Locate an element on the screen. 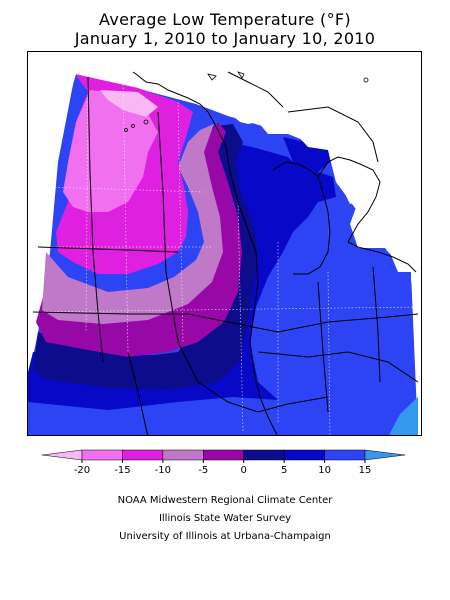 This screenshot has width=450, height=600. legend-tick-label: 5 is located at coordinates (284, 470).